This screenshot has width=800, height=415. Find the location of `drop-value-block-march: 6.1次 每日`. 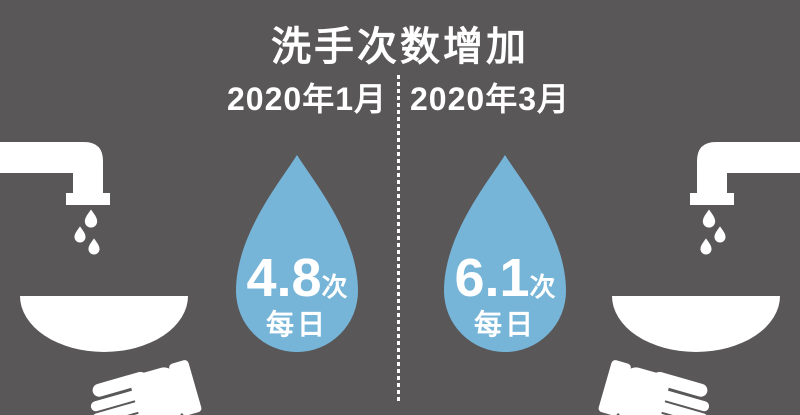

drop-value-block-march: 6.1次 每日 is located at coordinates (505, 295).